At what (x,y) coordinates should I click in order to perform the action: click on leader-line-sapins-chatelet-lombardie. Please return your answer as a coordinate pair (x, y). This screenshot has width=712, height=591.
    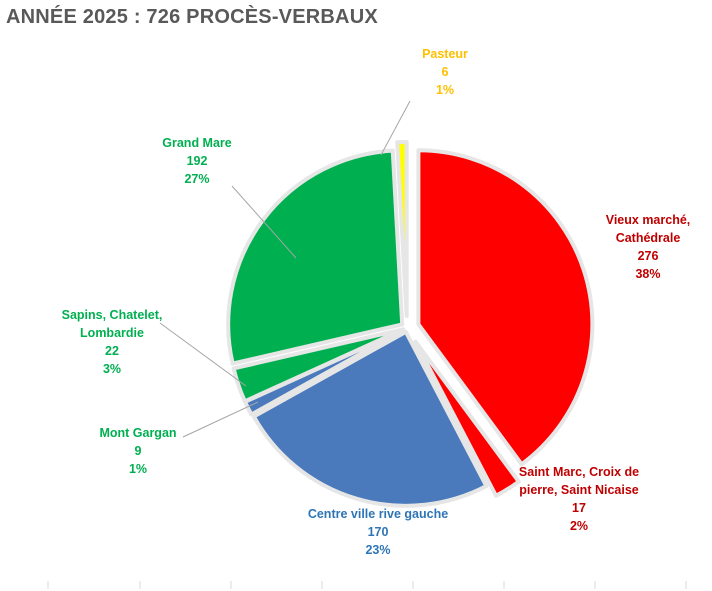
    Looking at the image, I should click on (203, 354).